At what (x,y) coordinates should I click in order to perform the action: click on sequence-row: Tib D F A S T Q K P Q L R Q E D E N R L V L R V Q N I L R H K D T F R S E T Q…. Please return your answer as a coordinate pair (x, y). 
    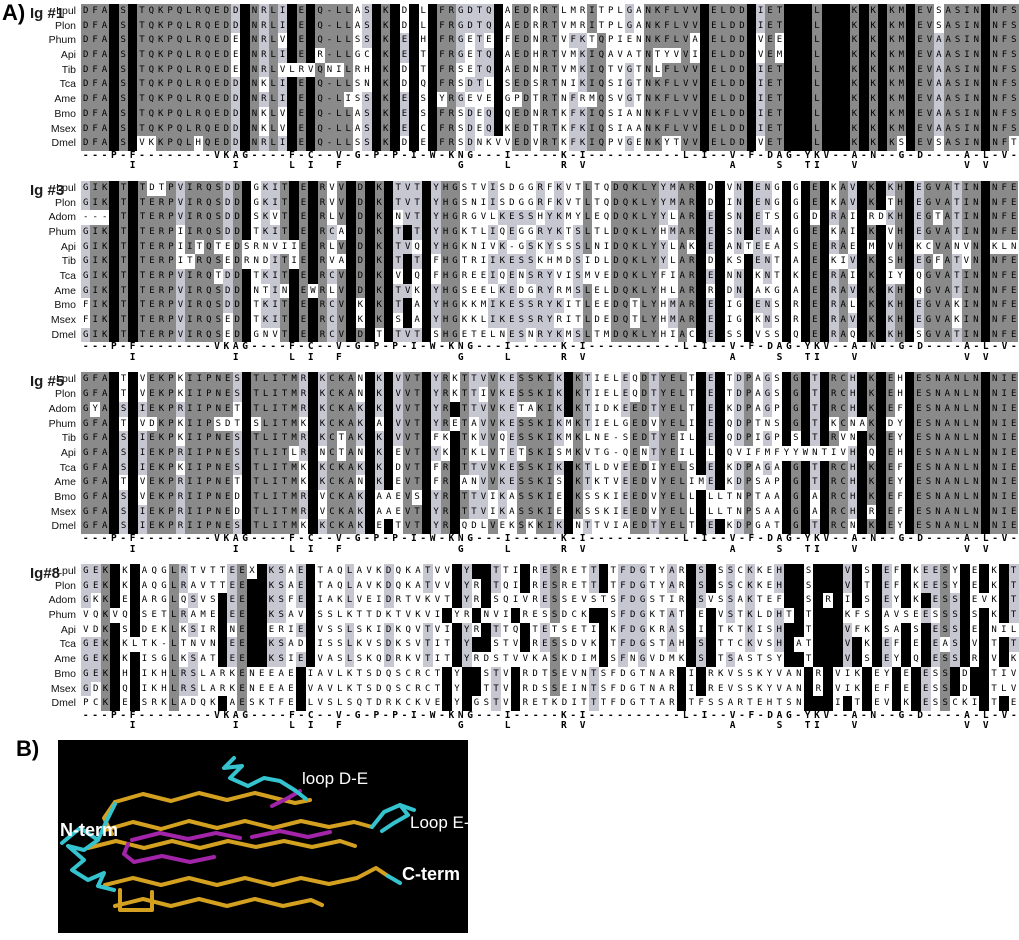
    Looking at the image, I should click on (509, 70).